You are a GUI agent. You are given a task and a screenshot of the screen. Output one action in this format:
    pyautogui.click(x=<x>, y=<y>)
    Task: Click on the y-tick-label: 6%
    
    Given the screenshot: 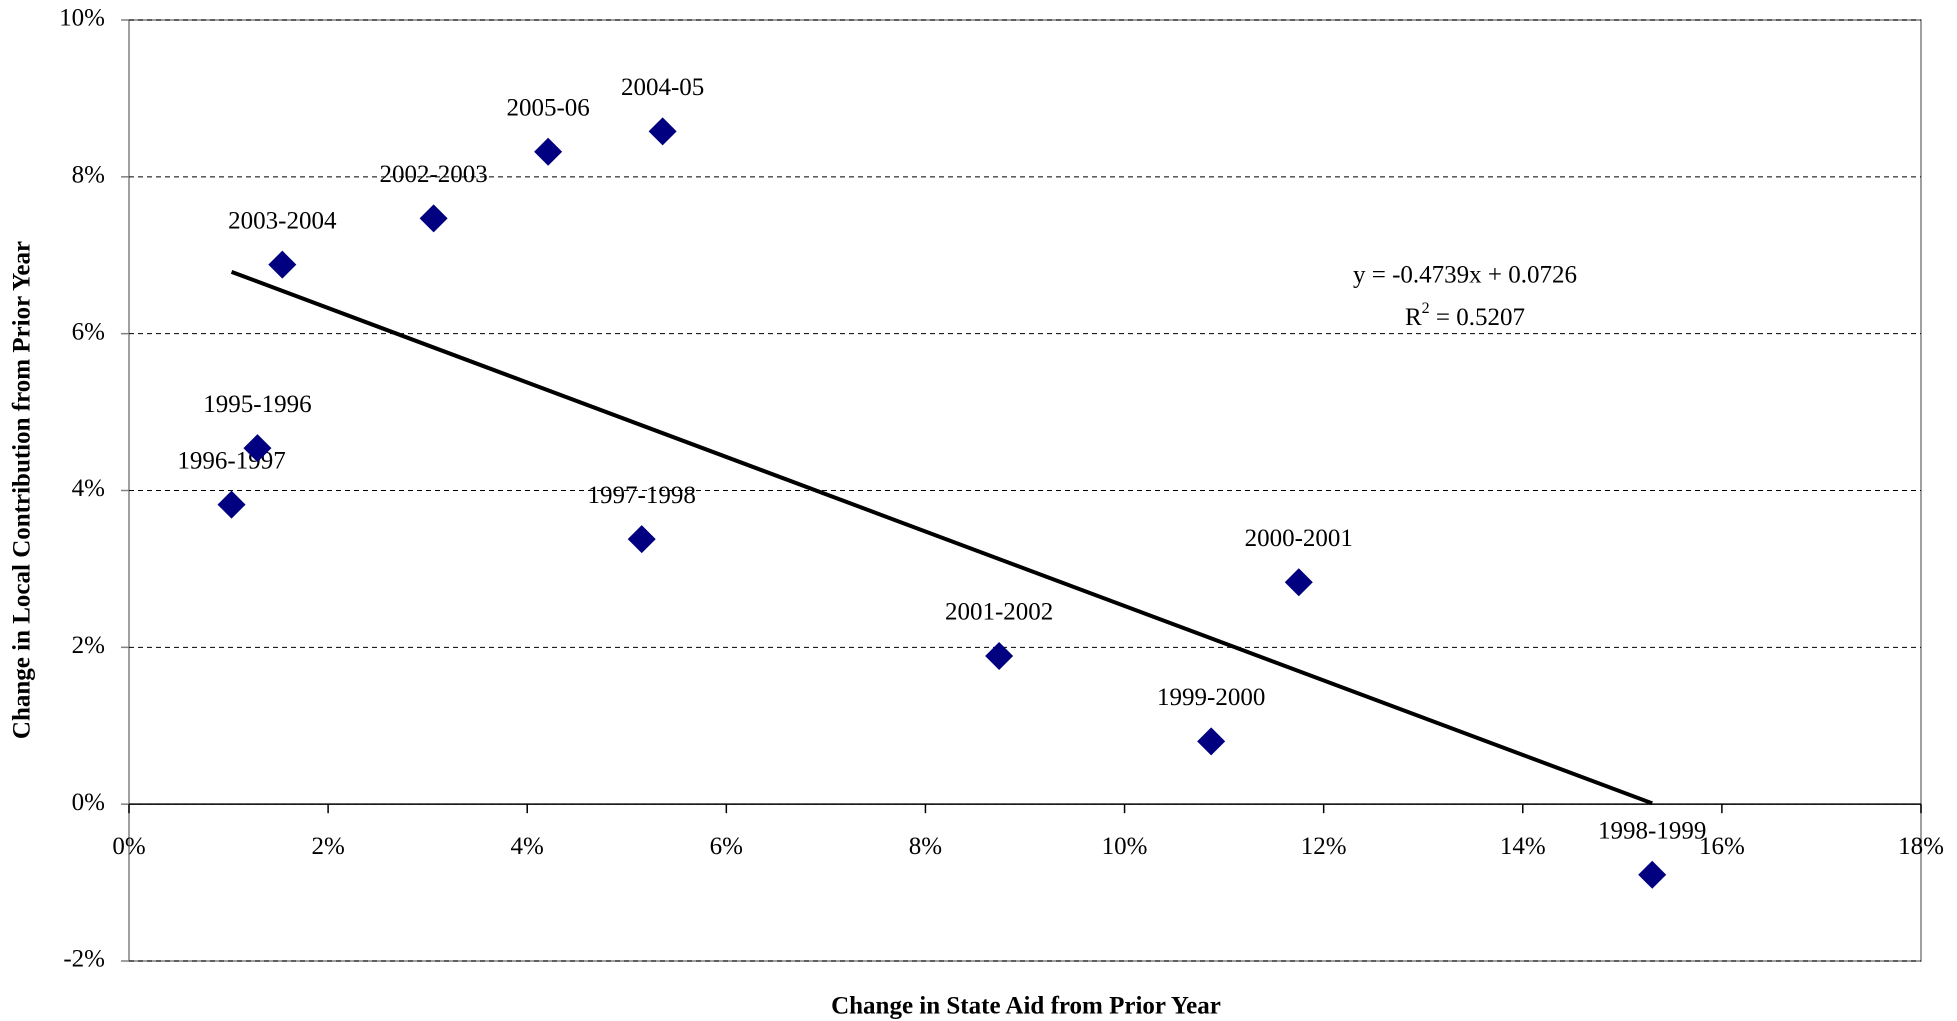 What is the action you would take?
    pyautogui.click(x=88, y=331)
    